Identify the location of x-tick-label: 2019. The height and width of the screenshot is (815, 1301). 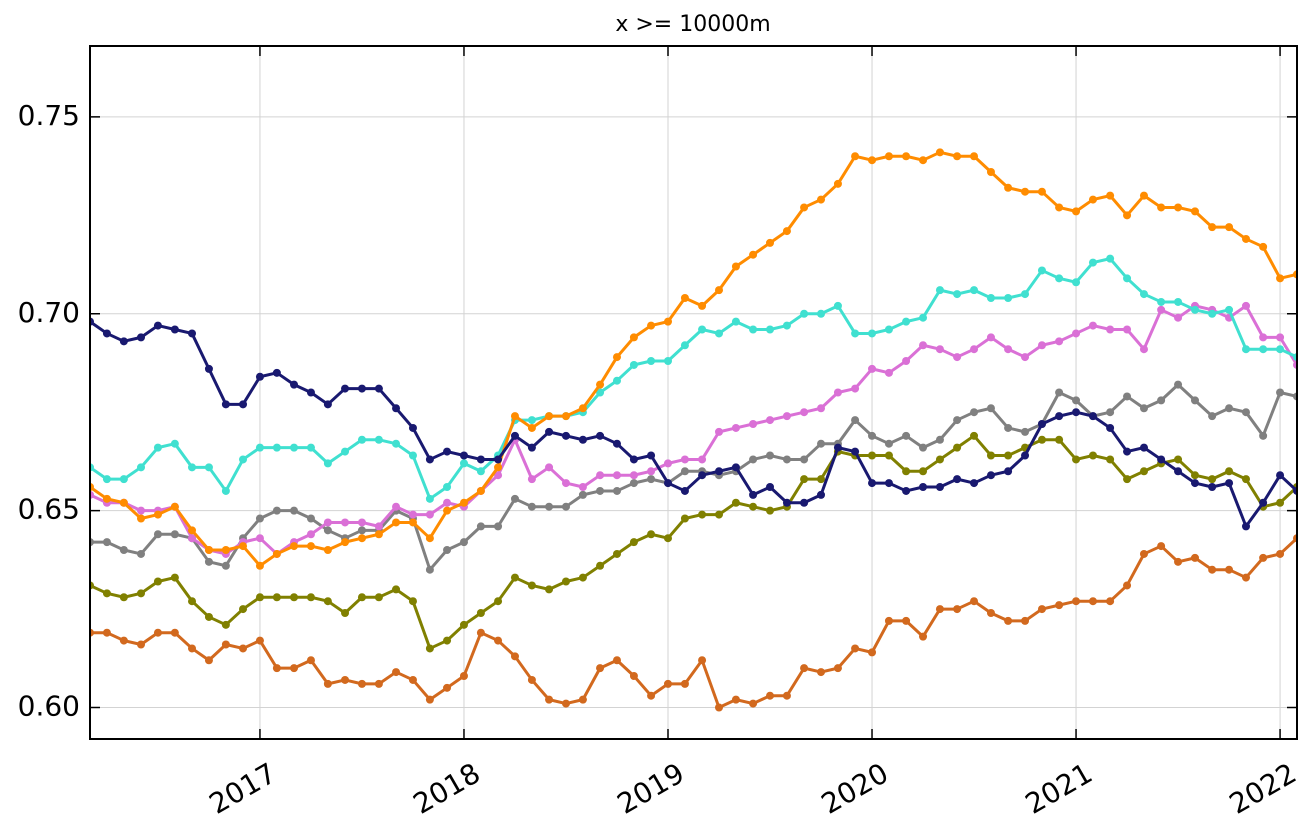
(651, 785).